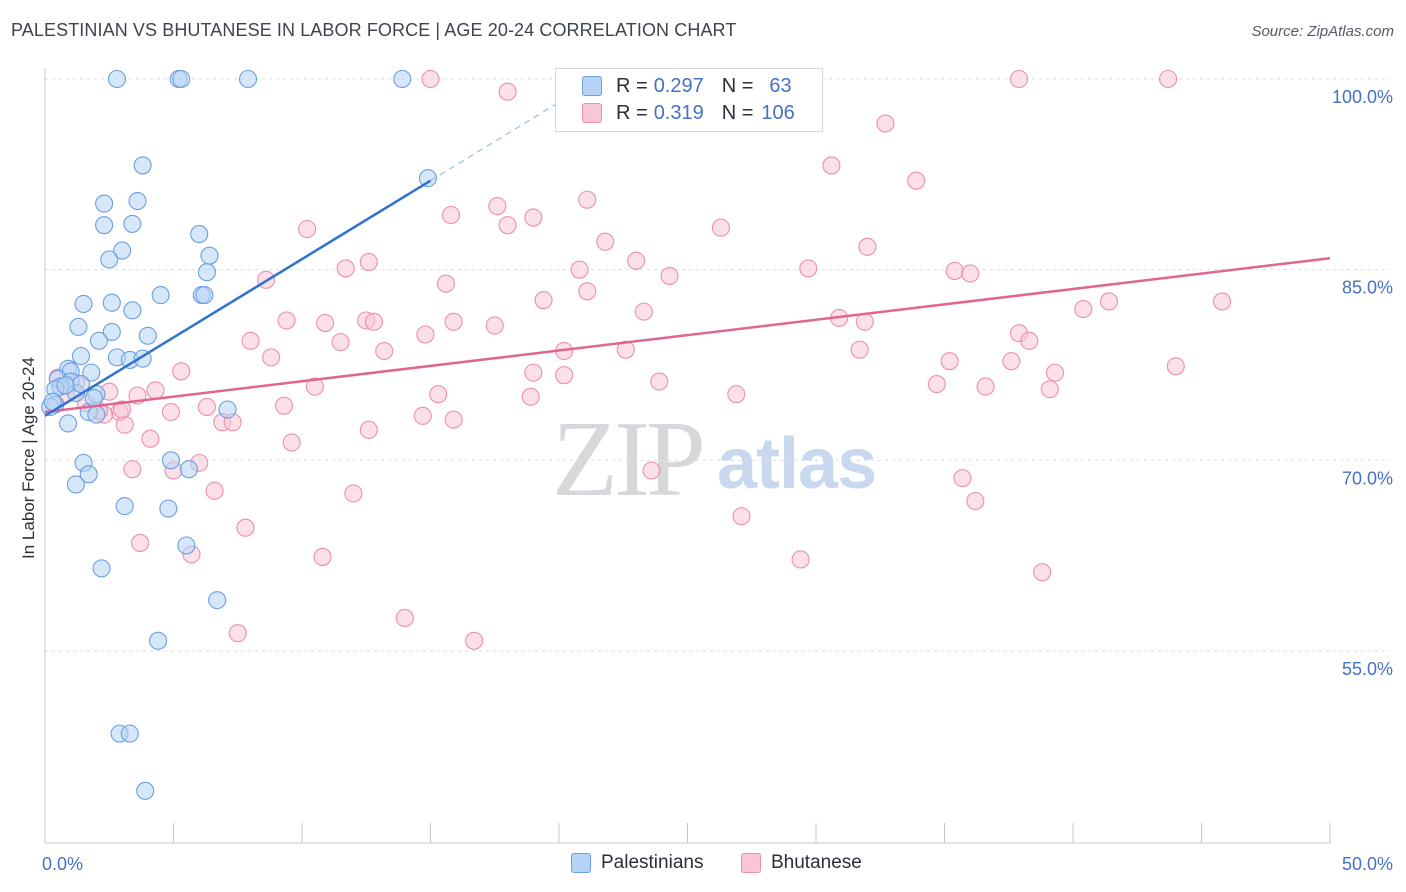  I want to click on legend-r-value: 0.319, so click(678, 112).